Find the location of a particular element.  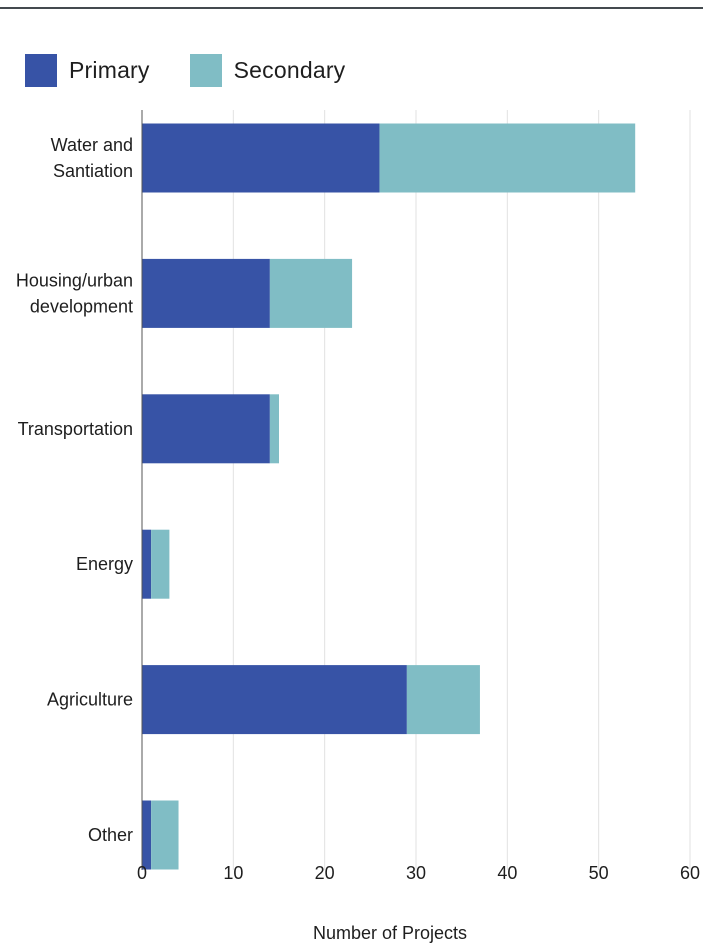

legend-swatch-primary is located at coordinates (41, 70).